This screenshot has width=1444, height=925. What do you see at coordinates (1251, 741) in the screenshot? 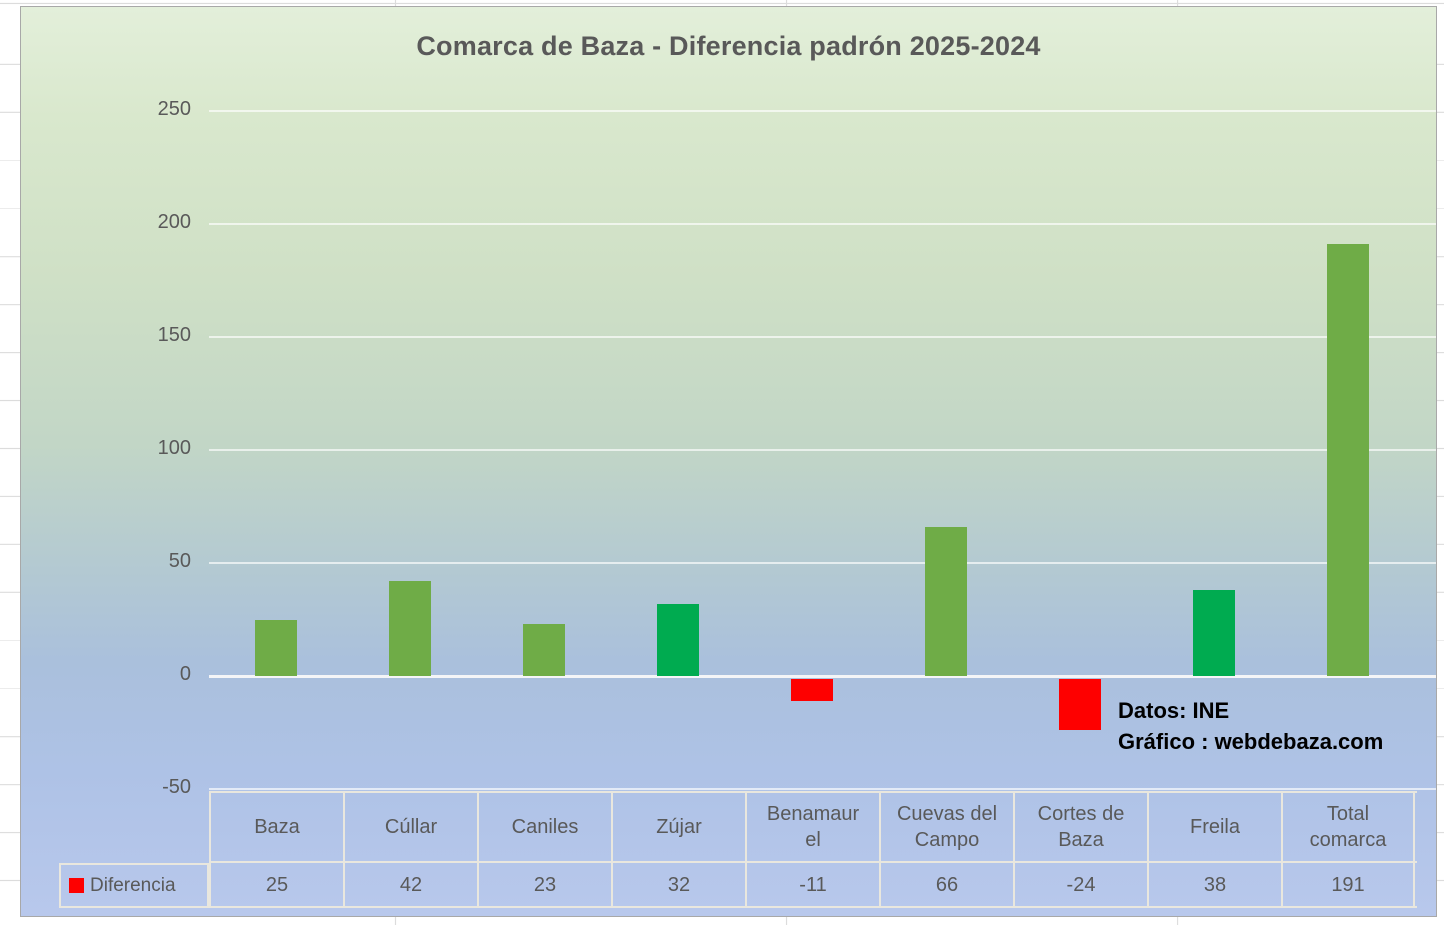
I see `annotation-line-grafico: Gráfico : webdebaza.com` at bounding box center [1251, 741].